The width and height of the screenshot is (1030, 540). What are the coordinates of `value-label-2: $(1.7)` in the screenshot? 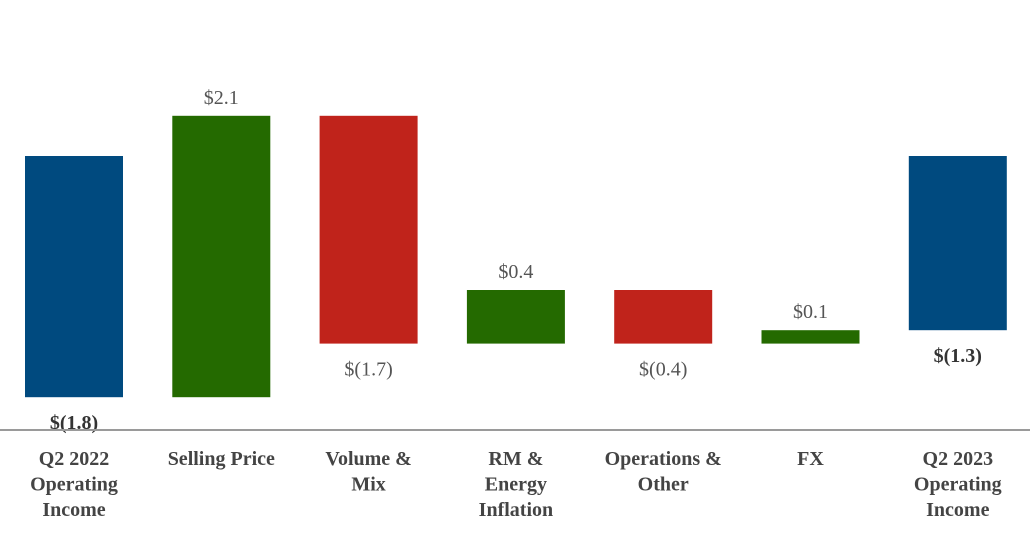 It's located at (368, 370).